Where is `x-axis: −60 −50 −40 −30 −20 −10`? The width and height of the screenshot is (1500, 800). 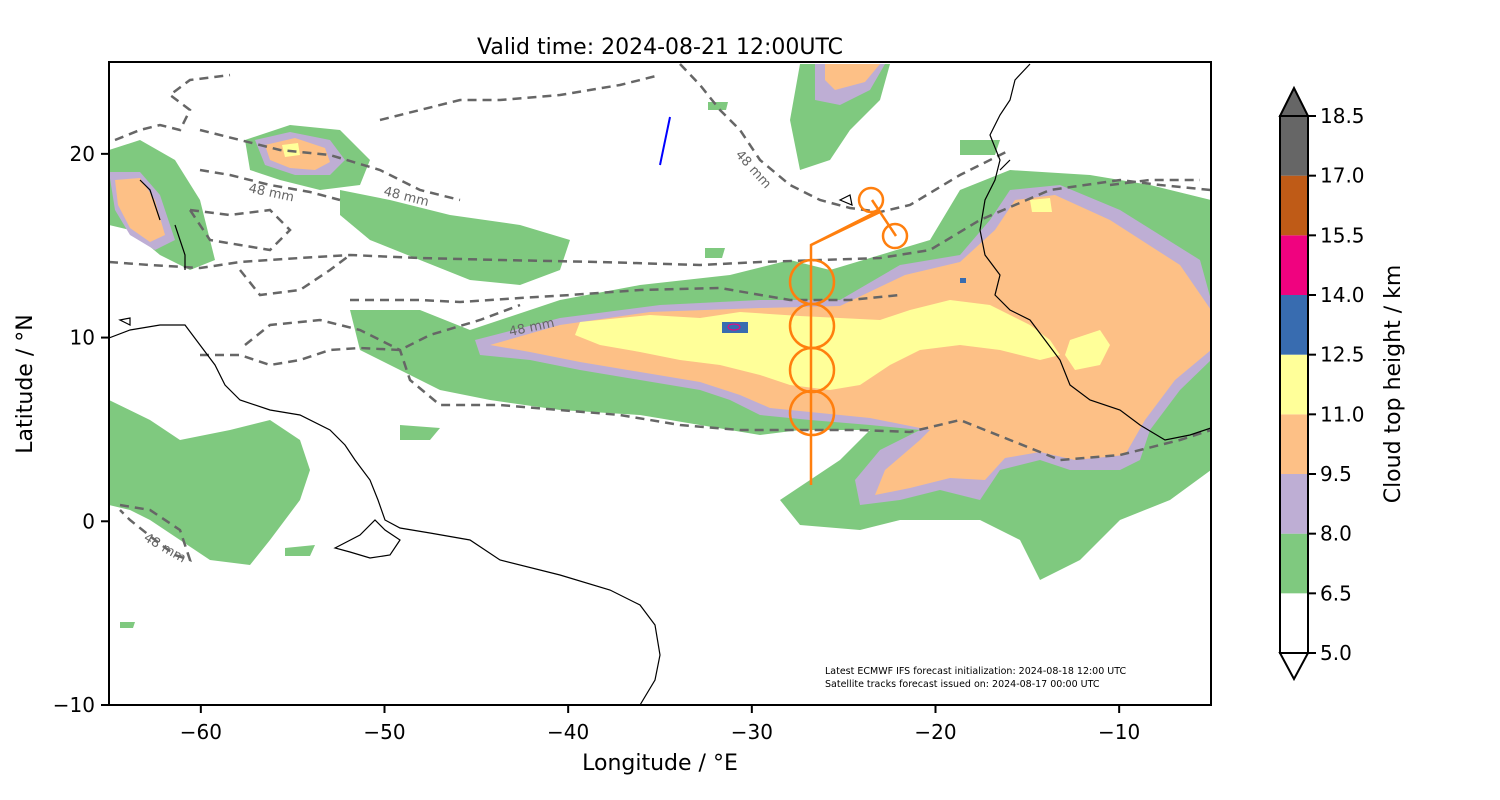 x-axis: −60 −50 −40 −30 −20 −10 is located at coordinates (660, 724).